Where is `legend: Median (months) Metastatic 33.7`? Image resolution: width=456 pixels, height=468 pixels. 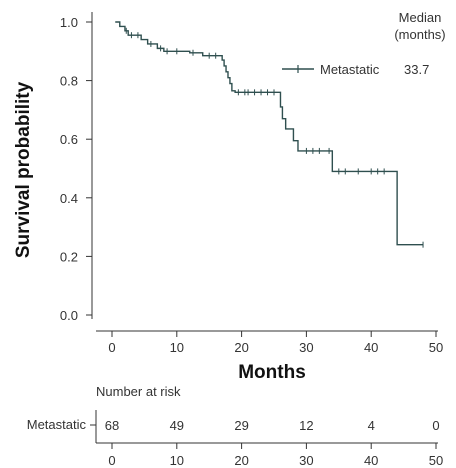
legend: Median (months) Metastatic 33.7 is located at coordinates (364, 43).